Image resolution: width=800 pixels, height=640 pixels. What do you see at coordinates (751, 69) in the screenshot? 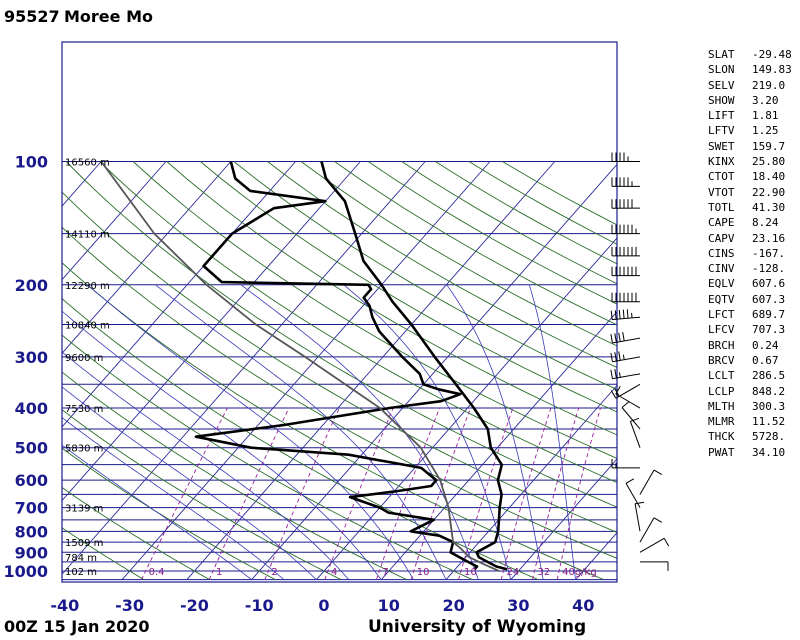
I see `index-row: SLON 149.83` at bounding box center [751, 69].